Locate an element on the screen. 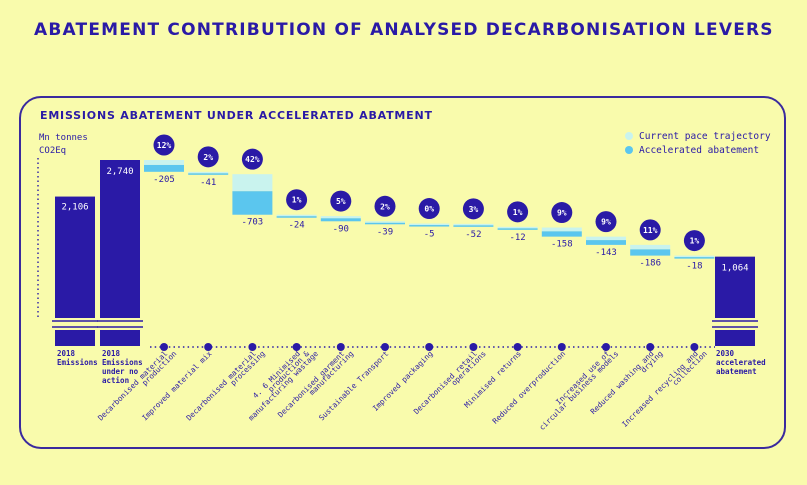 The image size is (807, 485). lever-value-label: -143 is located at coordinates (606, 253).